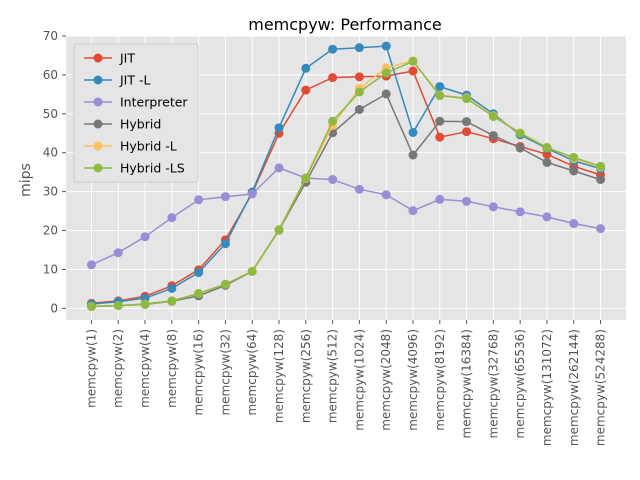  I want to click on x-tick-label: memcpyw(64), so click(252, 372).